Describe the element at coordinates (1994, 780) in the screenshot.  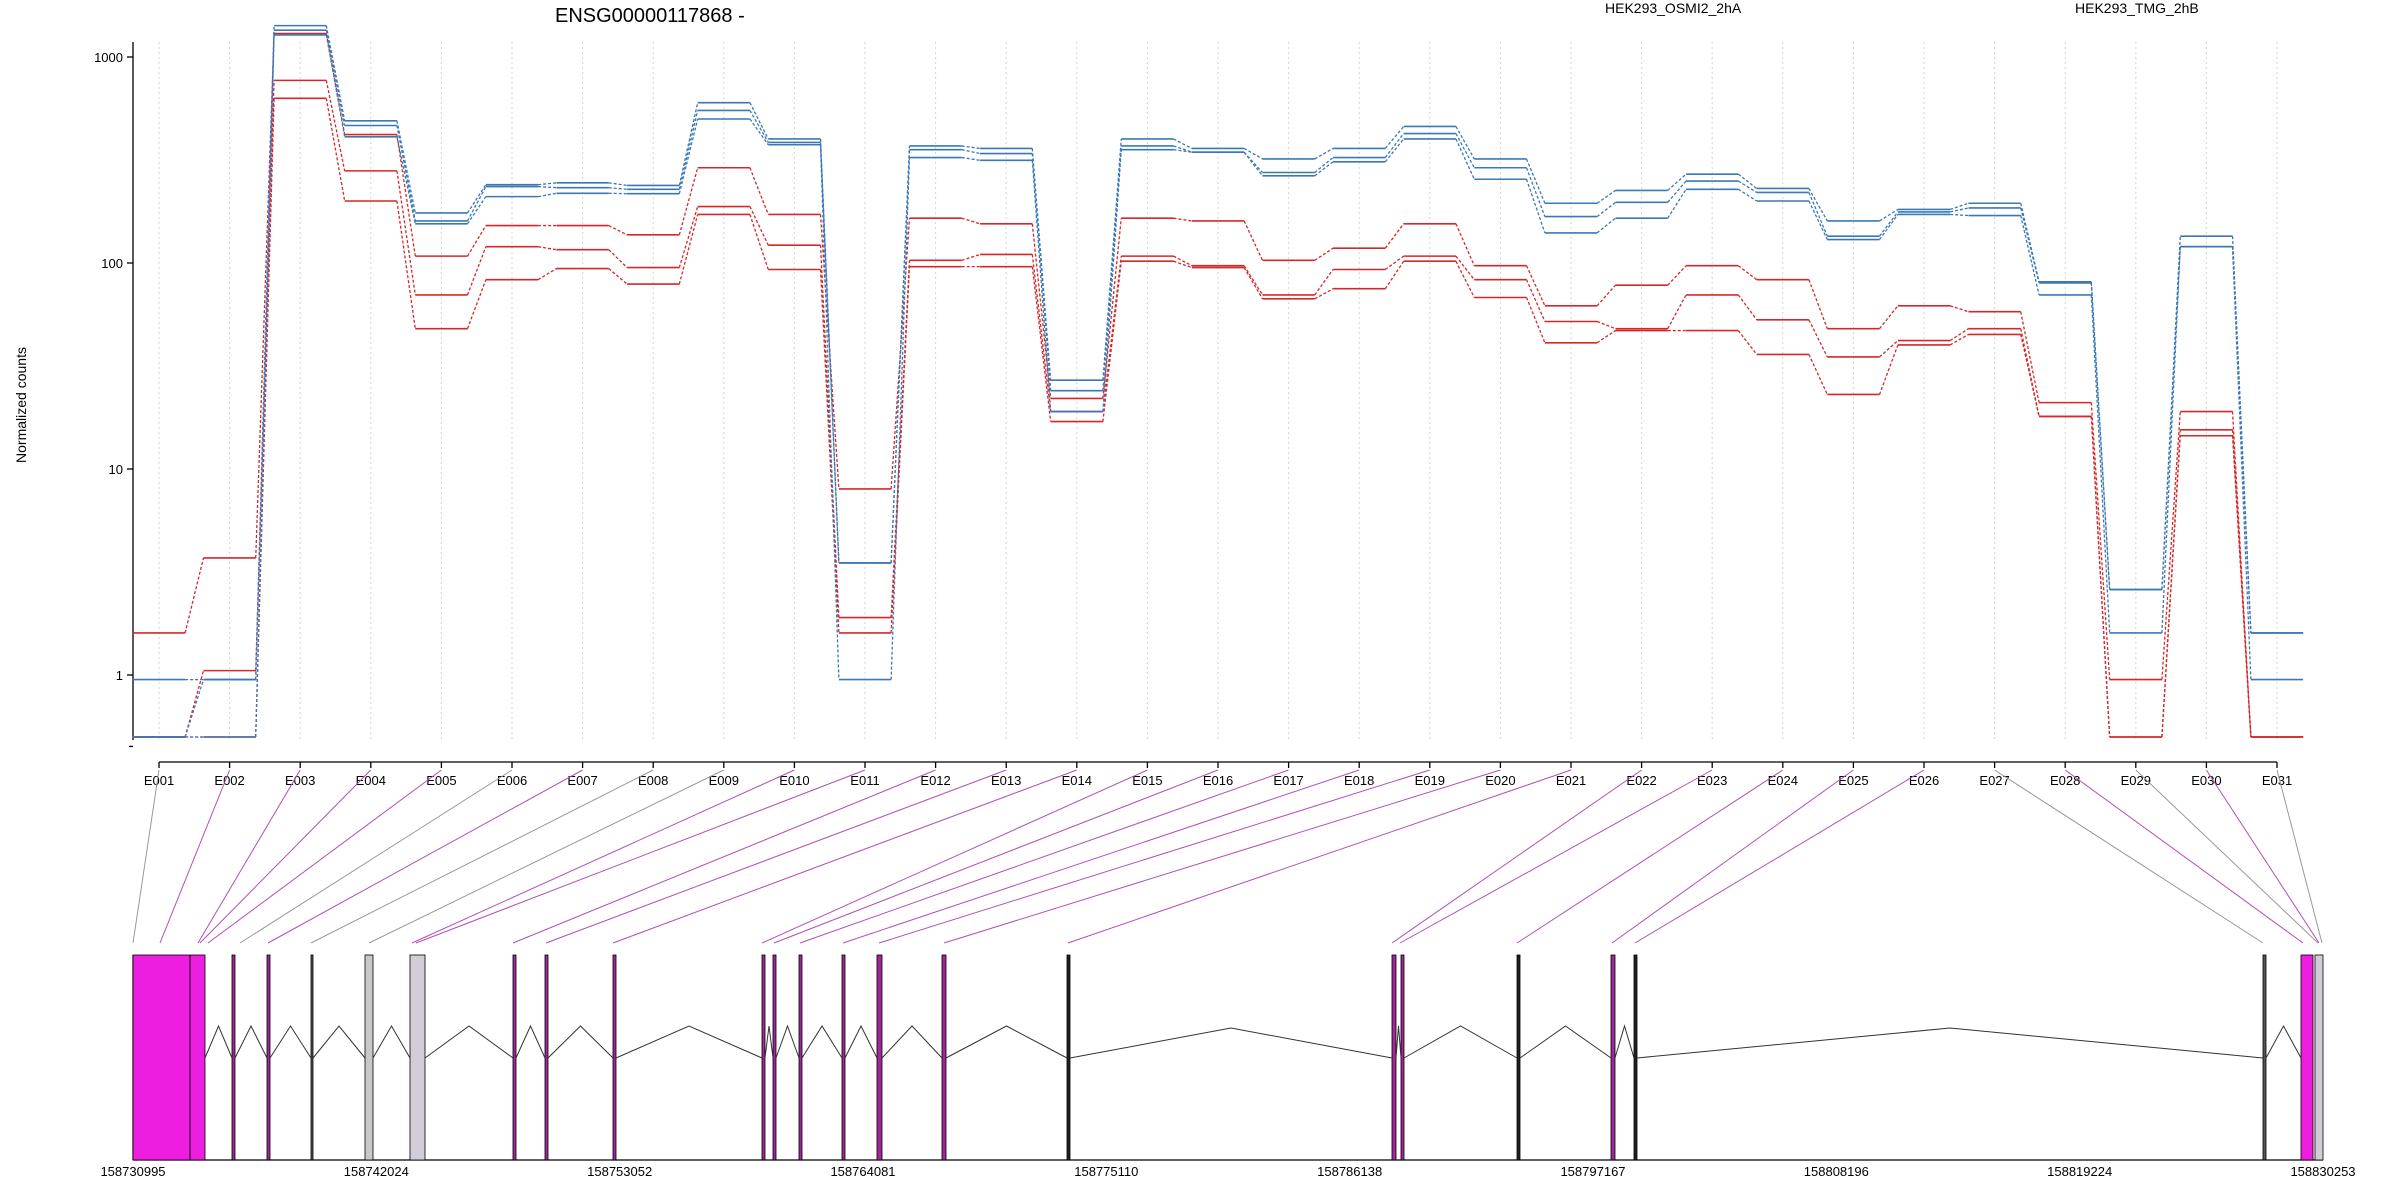
I see `x-tick-label: E027` at that location.